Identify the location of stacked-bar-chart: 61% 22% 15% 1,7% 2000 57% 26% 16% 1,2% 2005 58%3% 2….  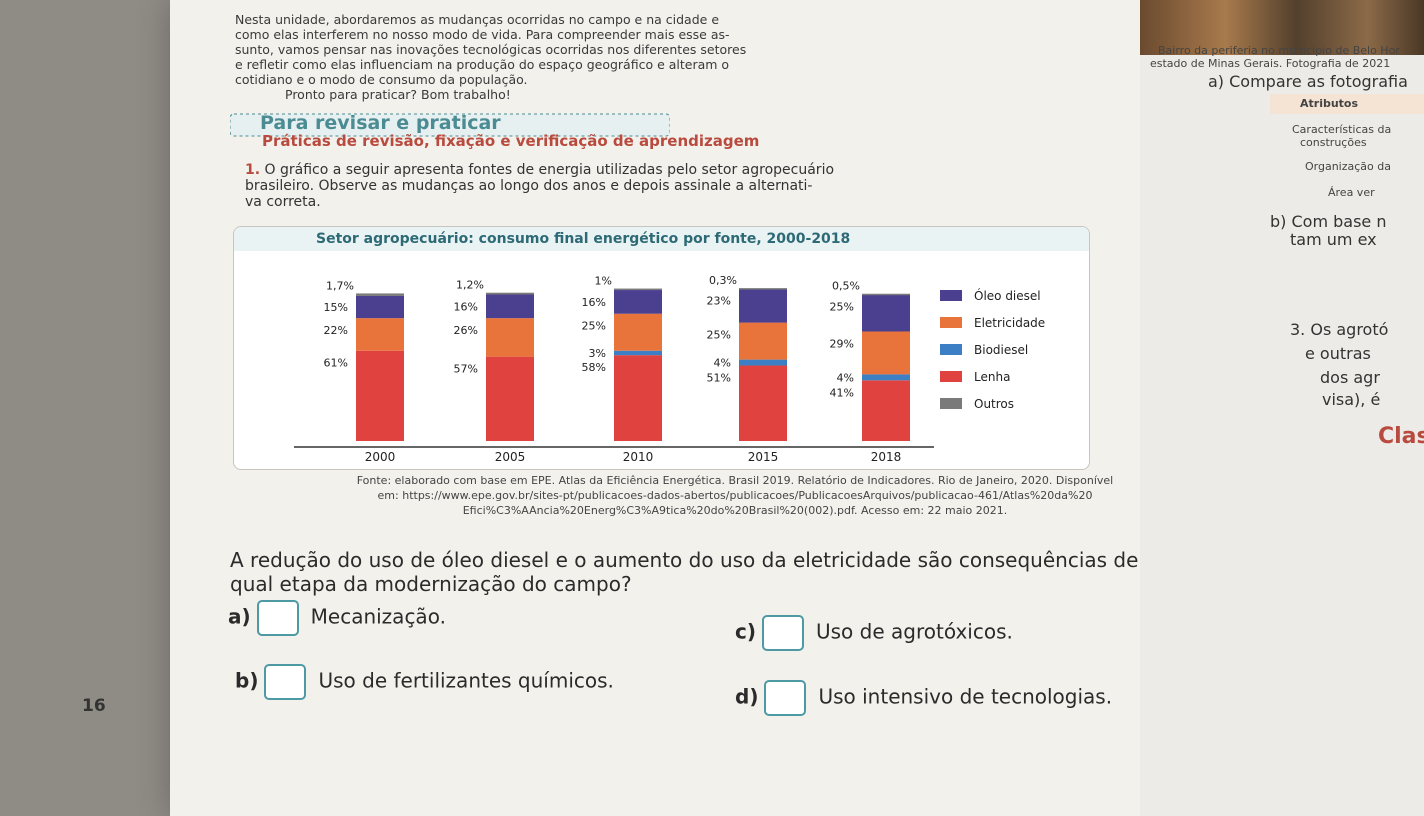
(669, 369).